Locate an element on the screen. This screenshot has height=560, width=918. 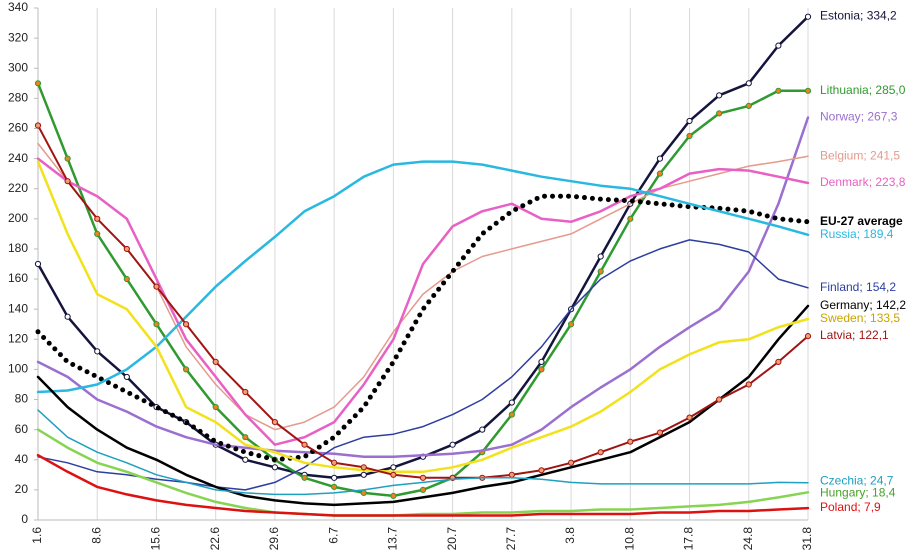
y-tick-label: 160 is located at coordinates (18, 278).